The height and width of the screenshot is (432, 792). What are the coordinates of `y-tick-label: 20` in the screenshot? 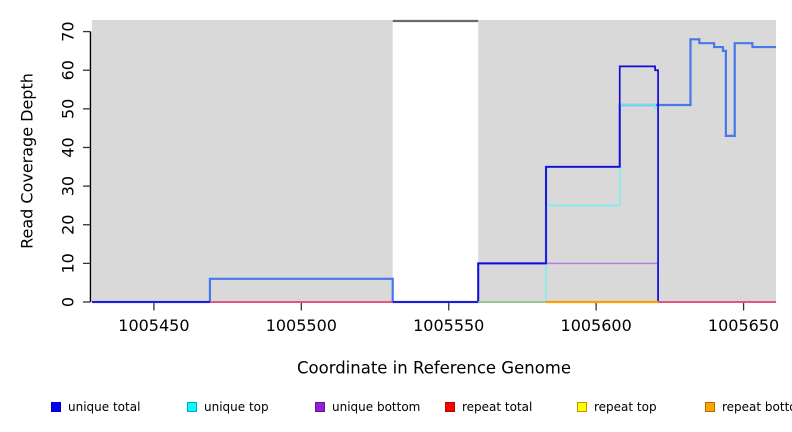 It's located at (68, 225).